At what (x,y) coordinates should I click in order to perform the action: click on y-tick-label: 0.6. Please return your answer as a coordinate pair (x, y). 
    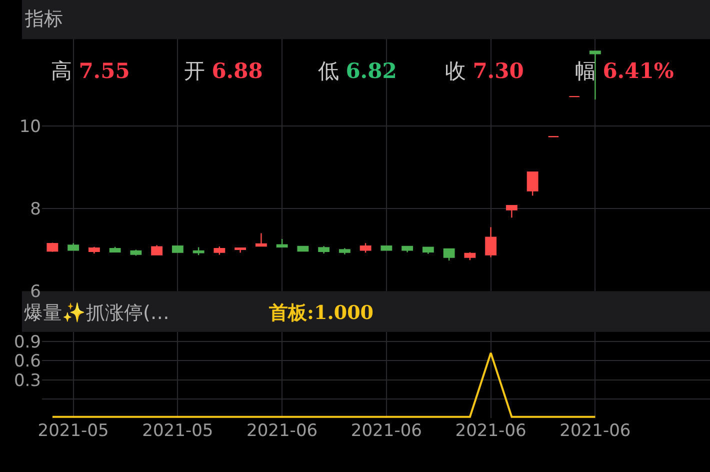
    Looking at the image, I should click on (27, 362).